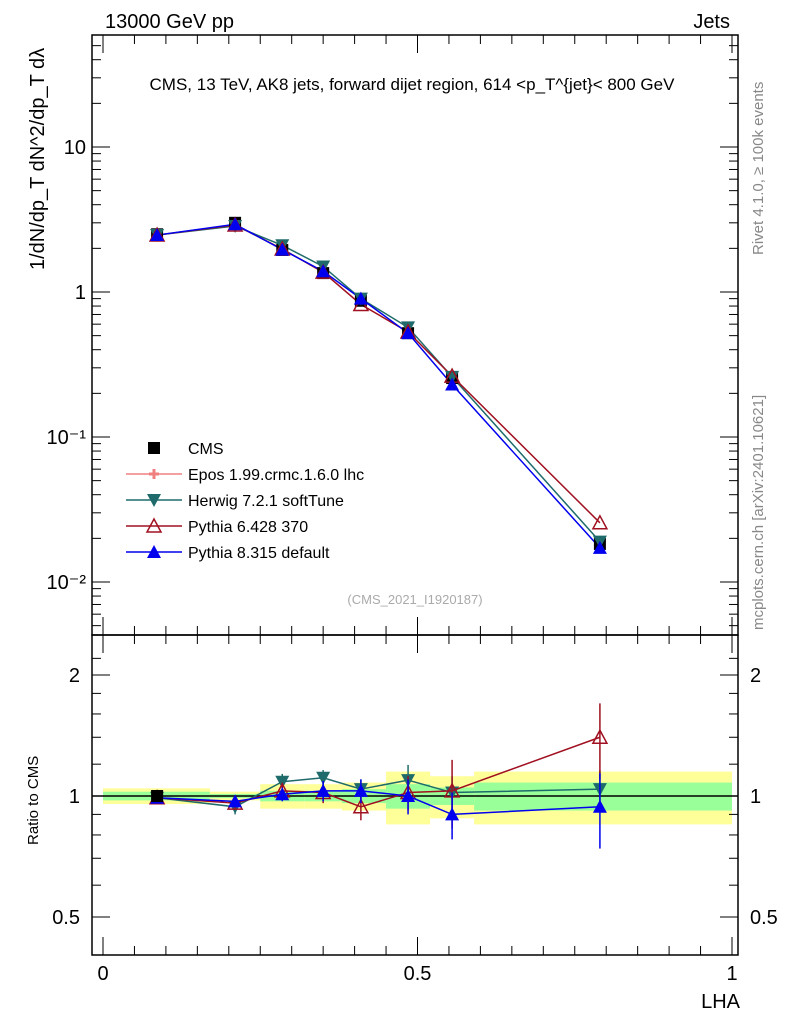 This screenshot has width=786, height=1029. I want to click on mcplots-label: mcplots.cern.ch [arXiv:2401.10621], so click(758, 512).